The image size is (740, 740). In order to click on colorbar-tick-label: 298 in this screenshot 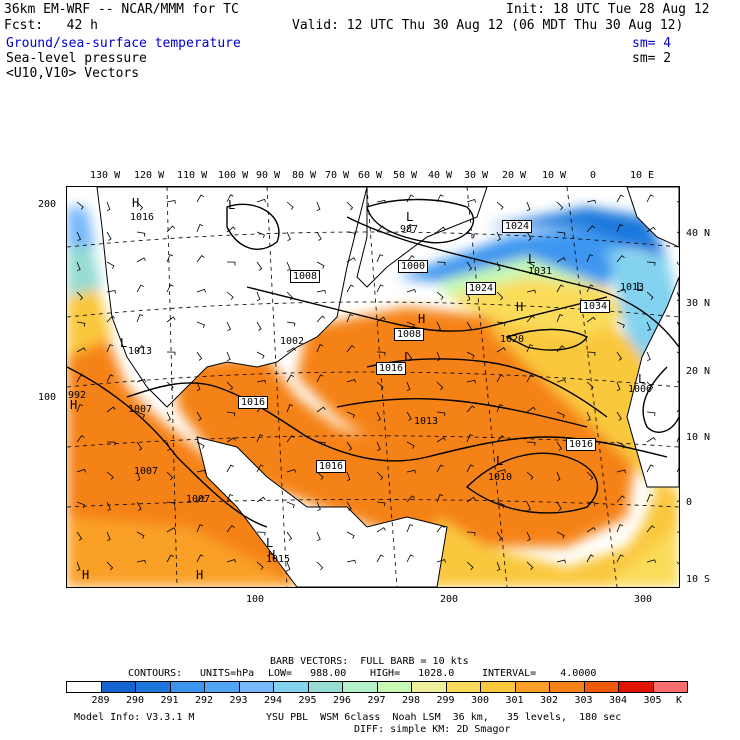, I will do `click(411, 700)`.